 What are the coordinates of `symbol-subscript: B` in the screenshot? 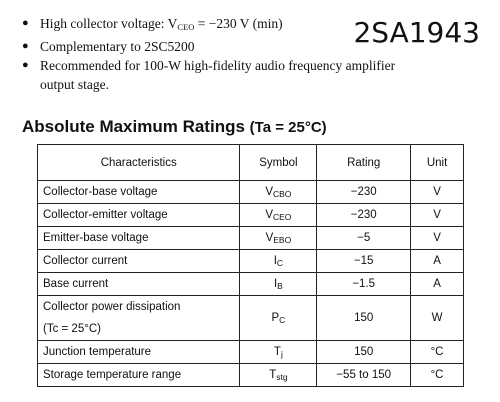 It's located at (280, 285).